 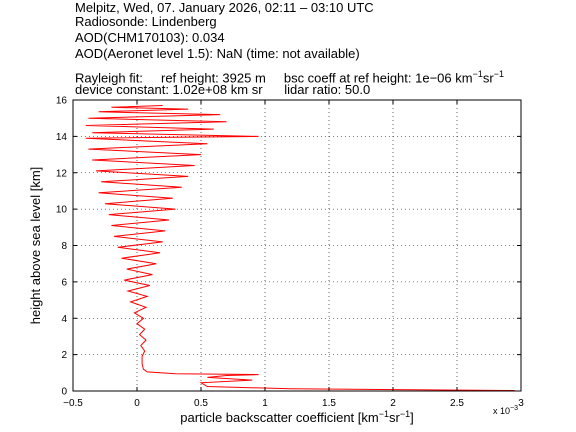 What do you see at coordinates (169, 89) in the screenshot?
I see `device-constant: device constant: 1.02e+08 km sr` at bounding box center [169, 89].